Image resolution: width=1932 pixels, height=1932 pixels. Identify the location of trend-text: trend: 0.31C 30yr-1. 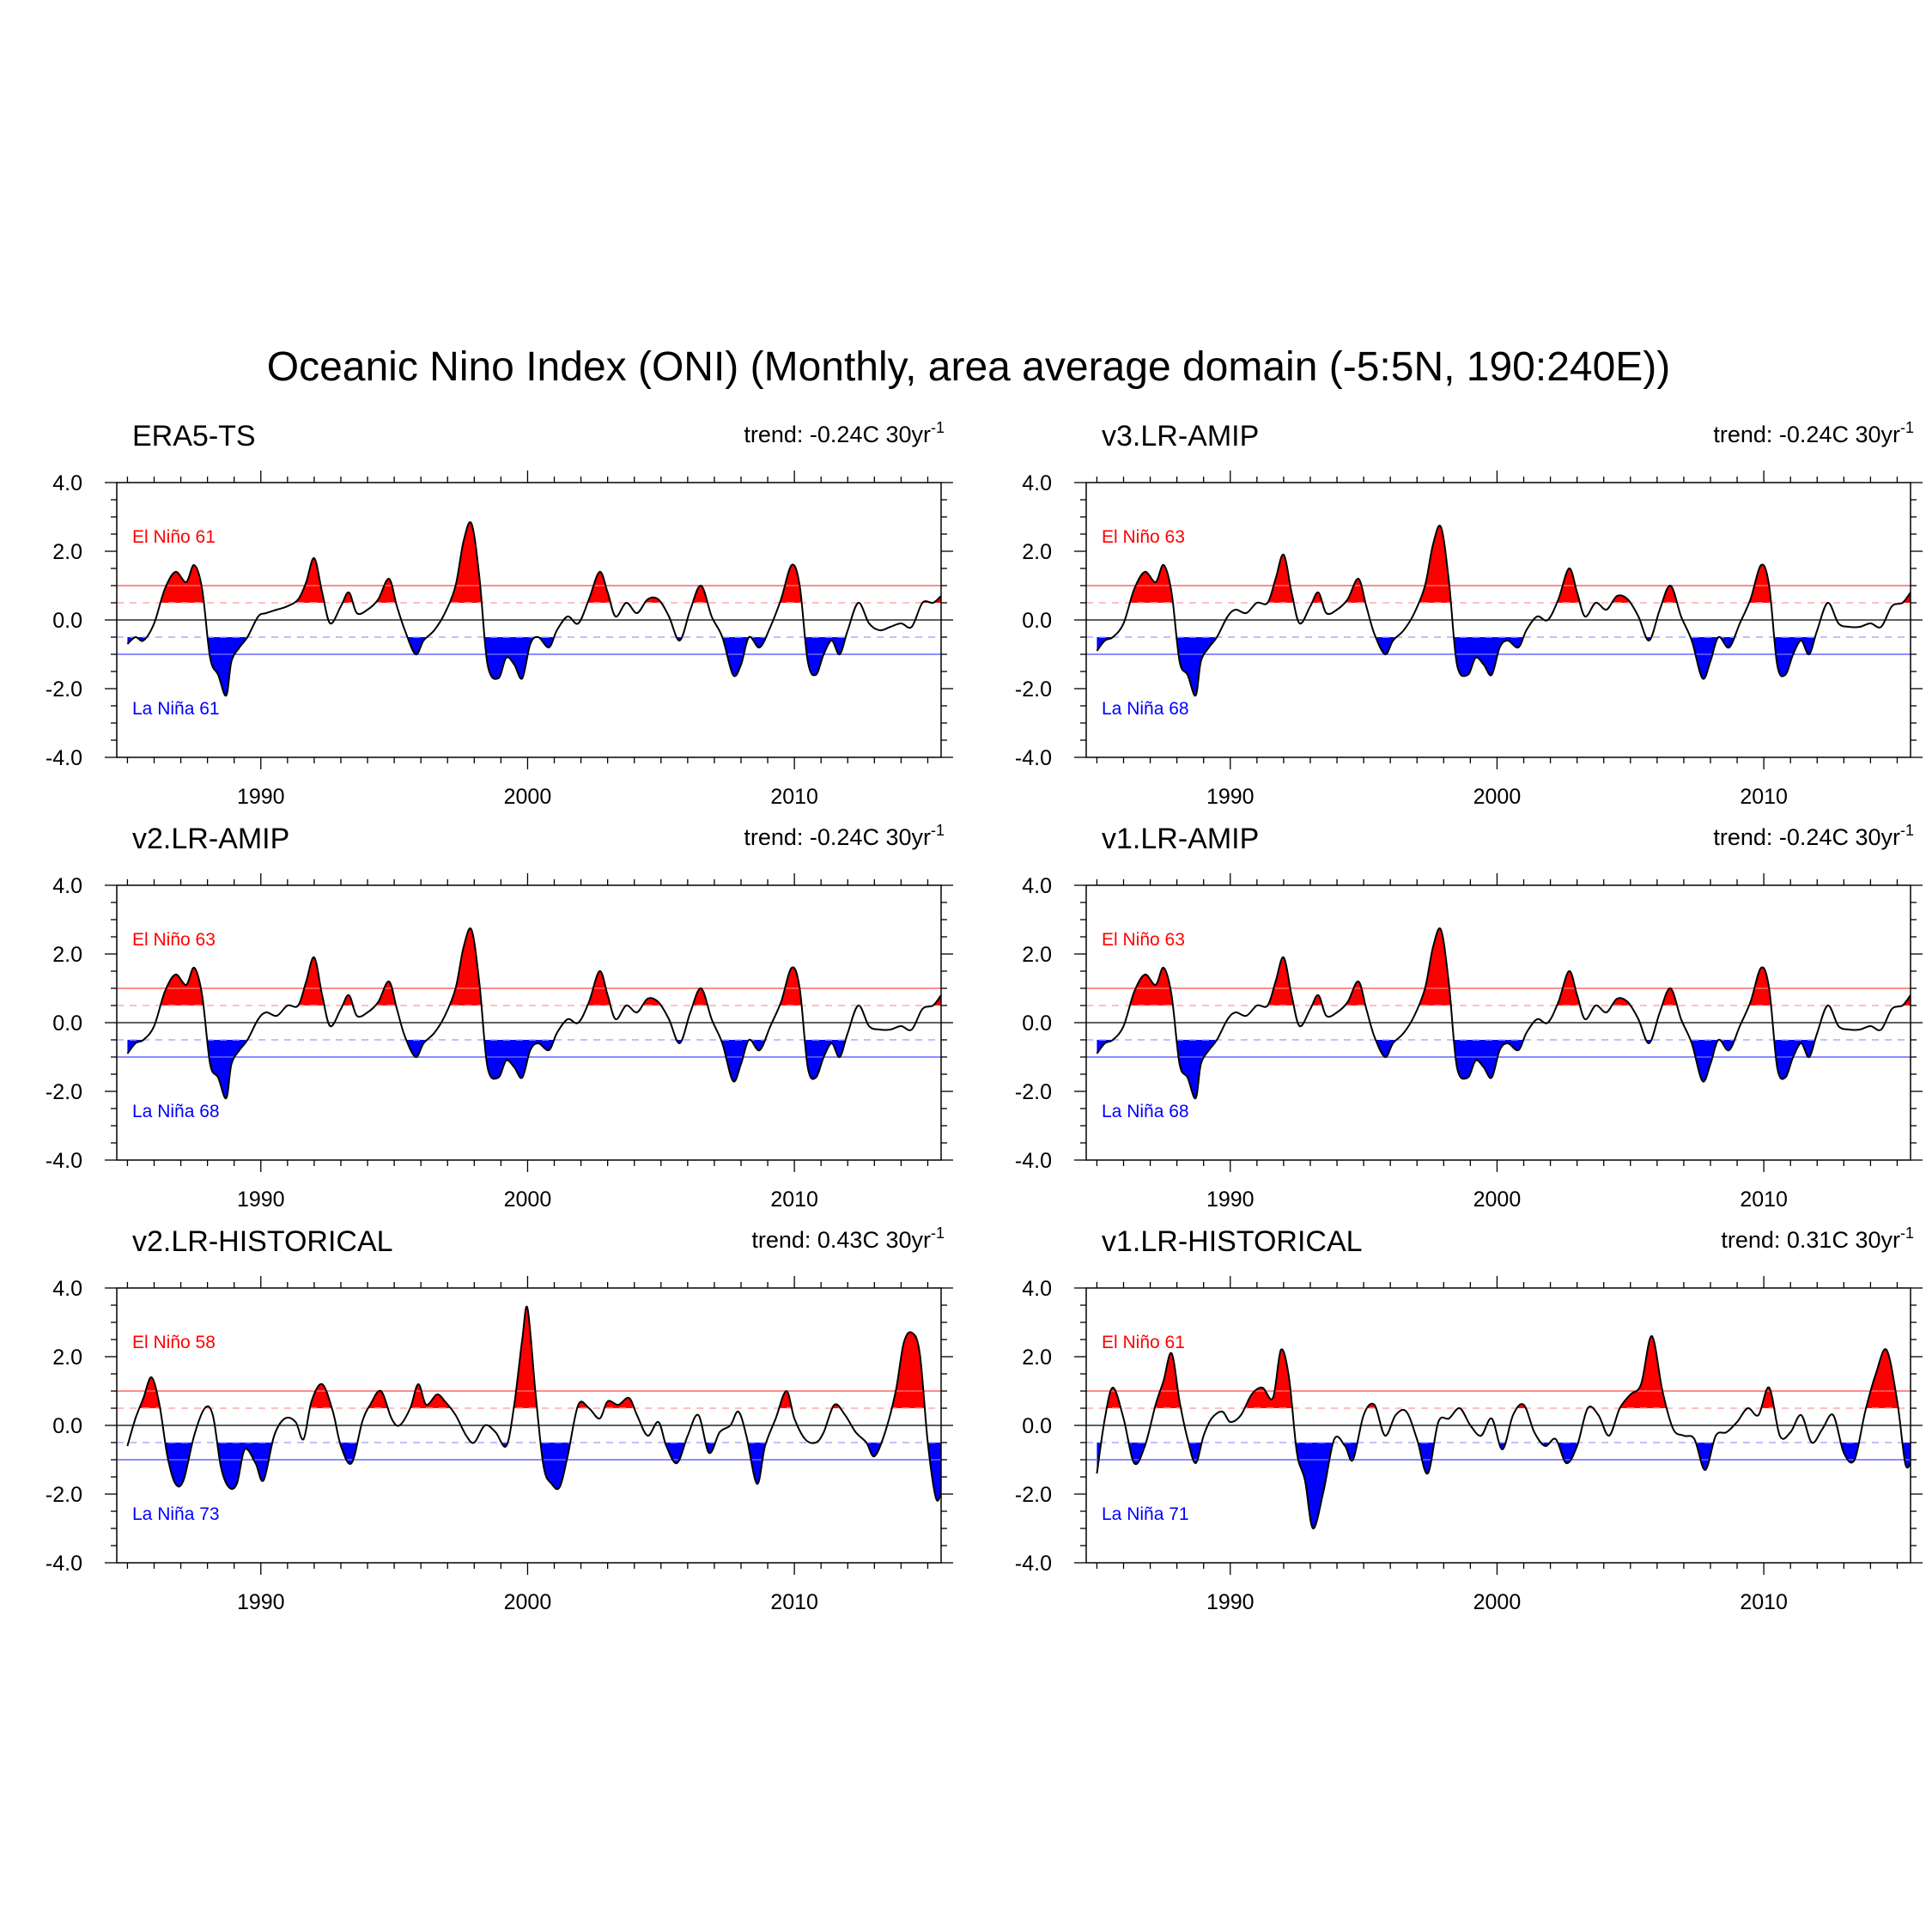
(1817, 1239).